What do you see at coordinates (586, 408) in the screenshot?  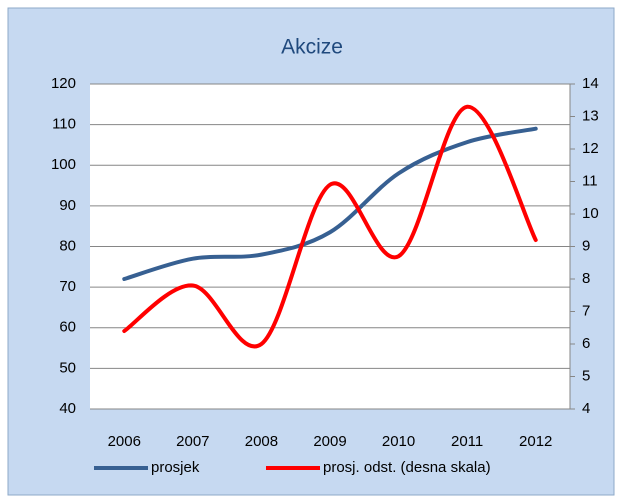 I see `y2-tick-label: 4` at bounding box center [586, 408].